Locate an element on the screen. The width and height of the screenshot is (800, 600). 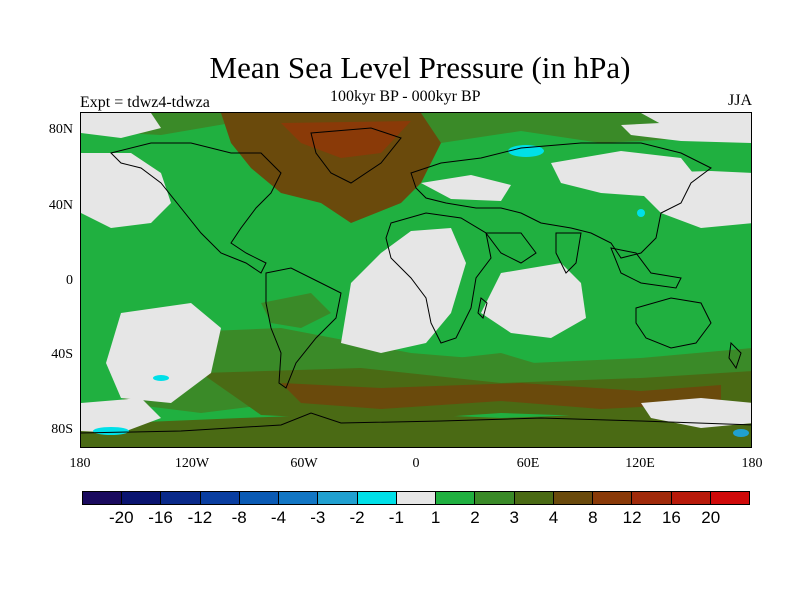
colorbar-label-15: 20 is located at coordinates (711, 517).